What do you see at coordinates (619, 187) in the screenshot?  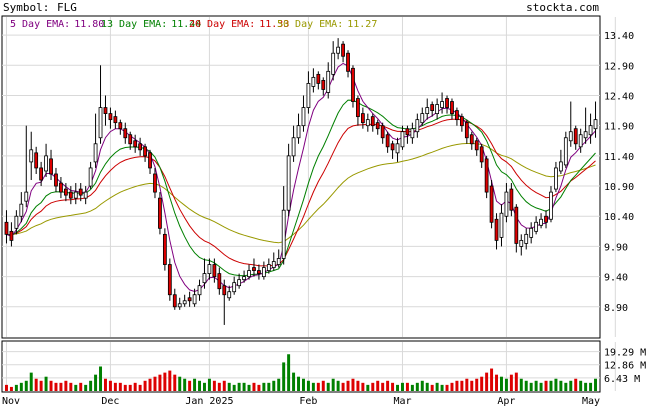 I see `price-tick-label: 10.90` at bounding box center [619, 187].